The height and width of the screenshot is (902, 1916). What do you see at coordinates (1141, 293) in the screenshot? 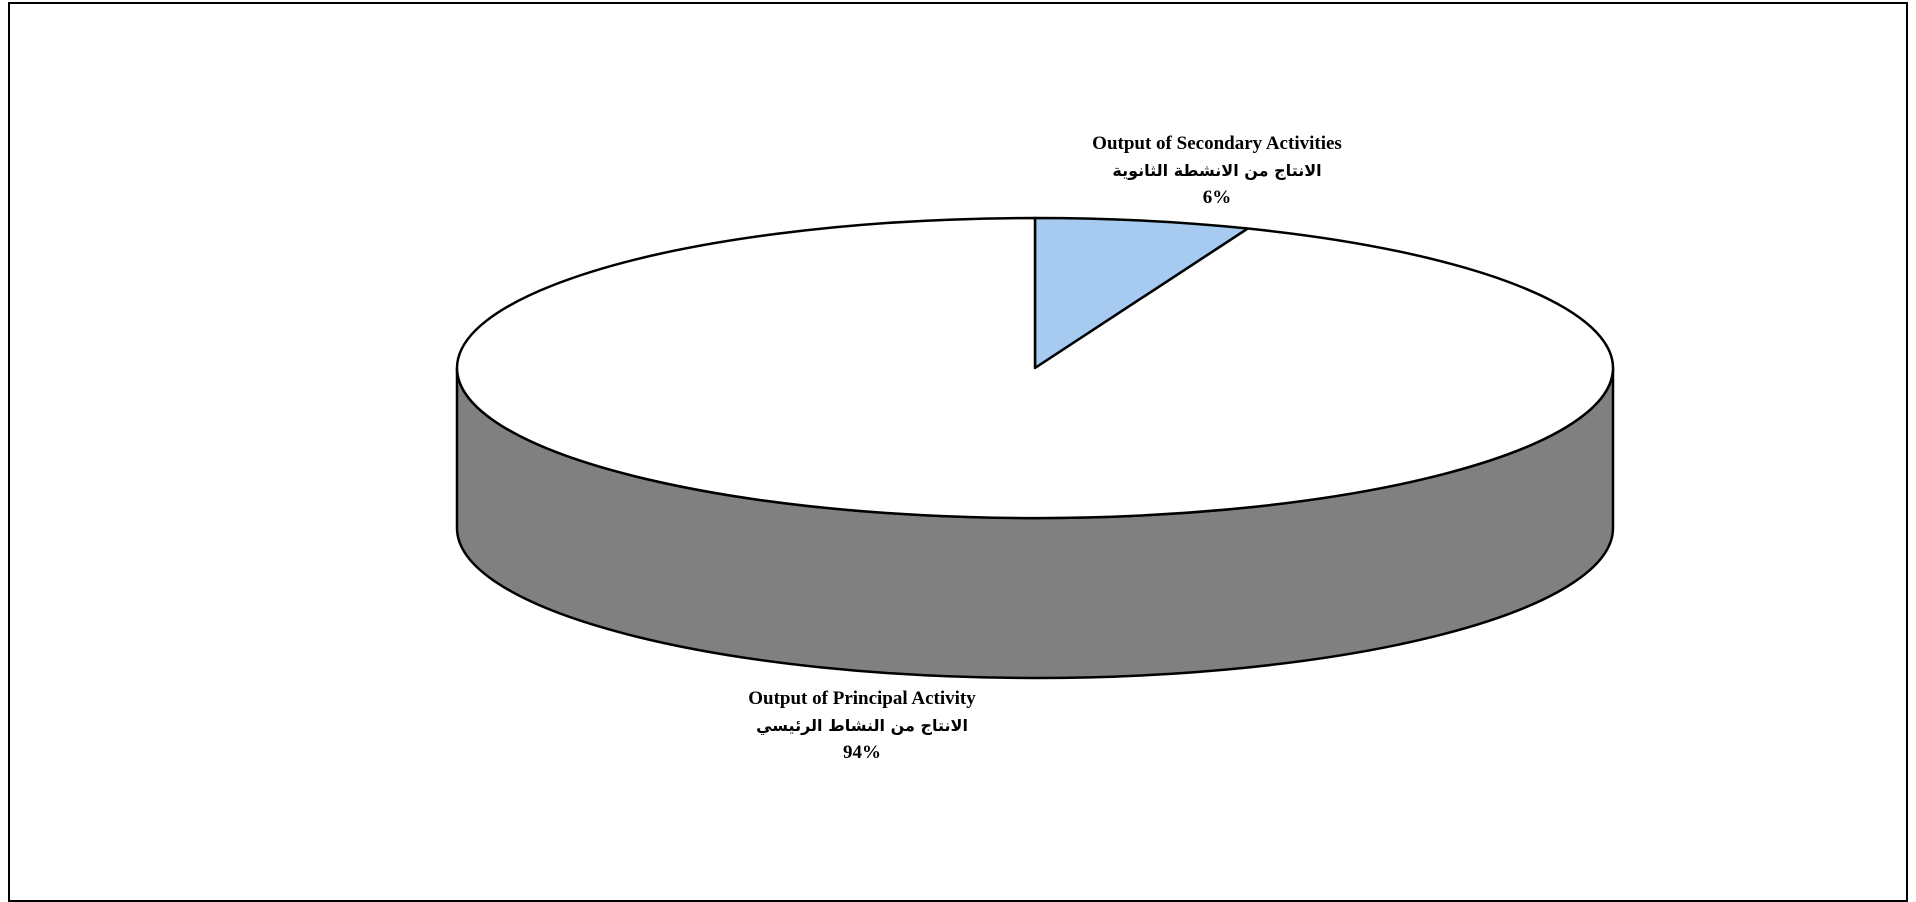
I see `pie-slice-secondary` at bounding box center [1141, 293].